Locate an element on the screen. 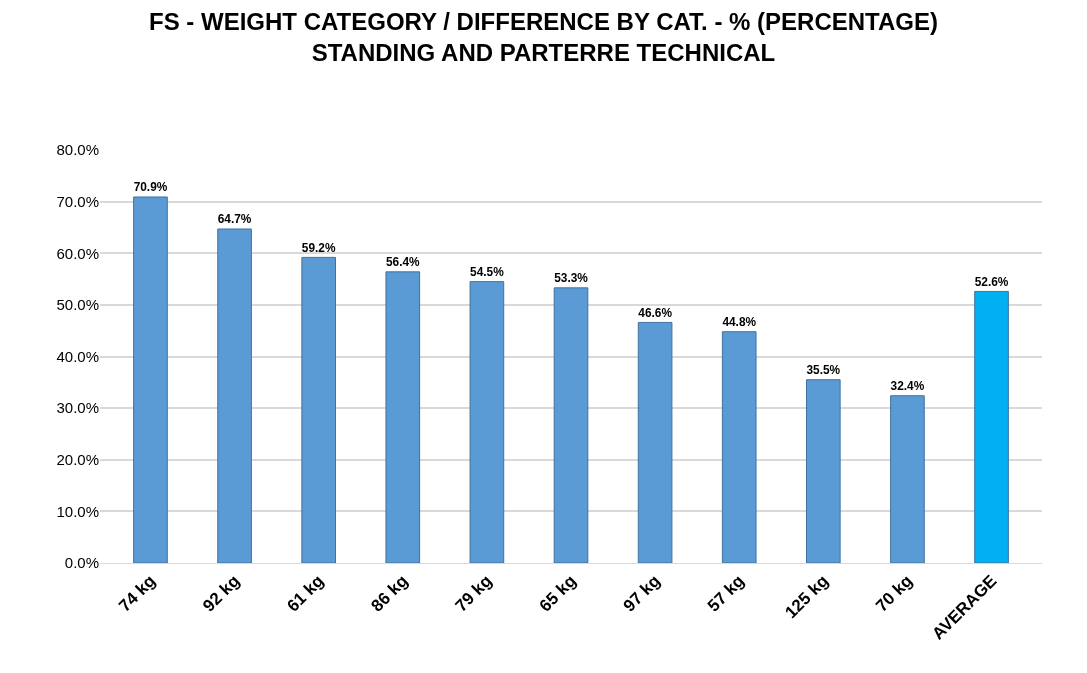 The image size is (1087, 673). y-tick-label: 50.0% is located at coordinates (77, 305).